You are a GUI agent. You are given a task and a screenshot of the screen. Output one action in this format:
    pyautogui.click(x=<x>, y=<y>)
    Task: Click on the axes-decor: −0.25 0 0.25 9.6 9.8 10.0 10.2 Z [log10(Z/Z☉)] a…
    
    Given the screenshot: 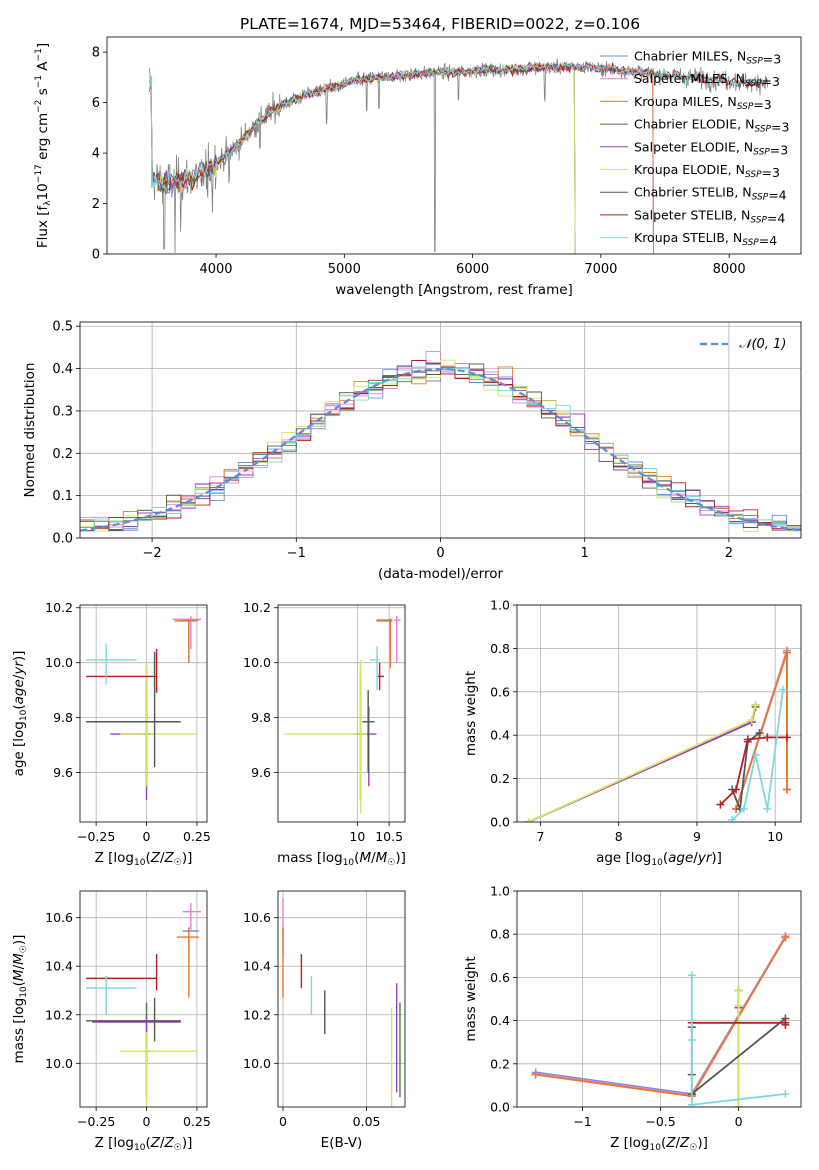 What is the action you would take?
    pyautogui.click(x=111, y=734)
    